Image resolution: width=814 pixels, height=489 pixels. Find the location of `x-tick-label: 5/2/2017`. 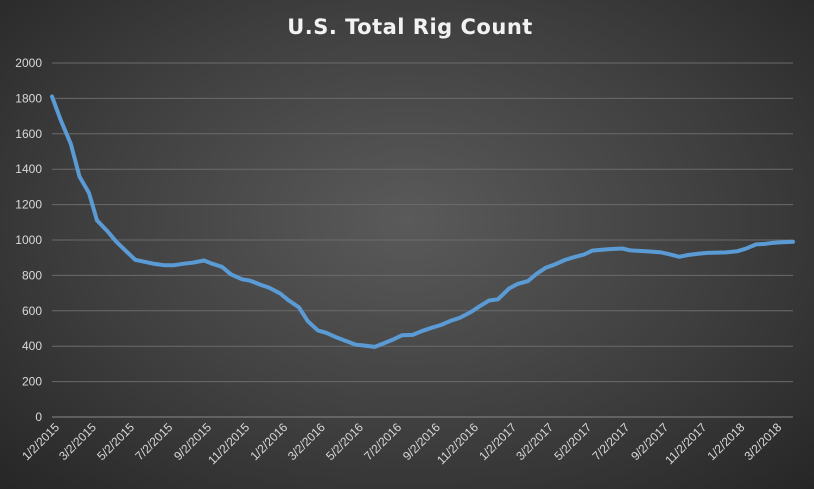

x-tick-label: 5/2/2017 is located at coordinates (572, 441).